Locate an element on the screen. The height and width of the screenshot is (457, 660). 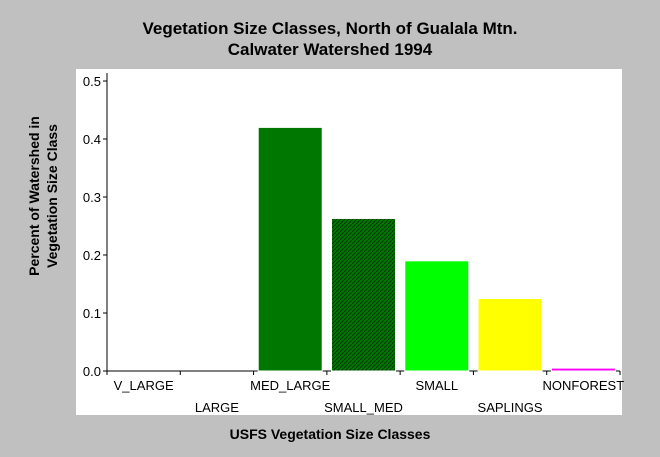
x-tick-label: NONFOREST is located at coordinates (584, 385).